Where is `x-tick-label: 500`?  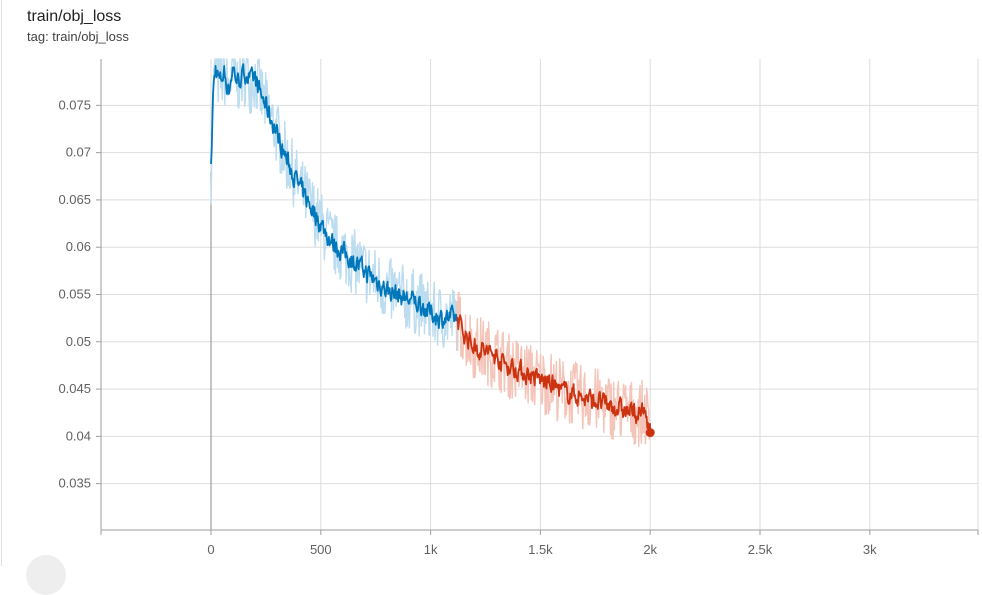 x-tick-label: 500 is located at coordinates (321, 549).